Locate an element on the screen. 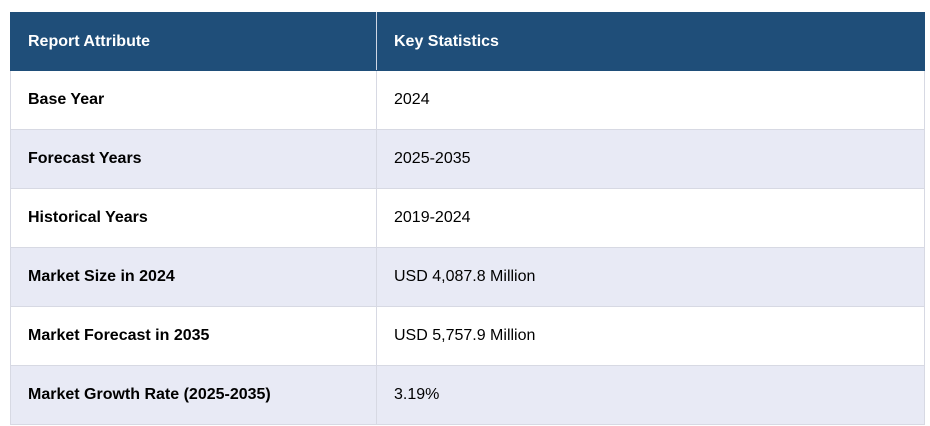  row-attribute: Base Year is located at coordinates (193, 100).